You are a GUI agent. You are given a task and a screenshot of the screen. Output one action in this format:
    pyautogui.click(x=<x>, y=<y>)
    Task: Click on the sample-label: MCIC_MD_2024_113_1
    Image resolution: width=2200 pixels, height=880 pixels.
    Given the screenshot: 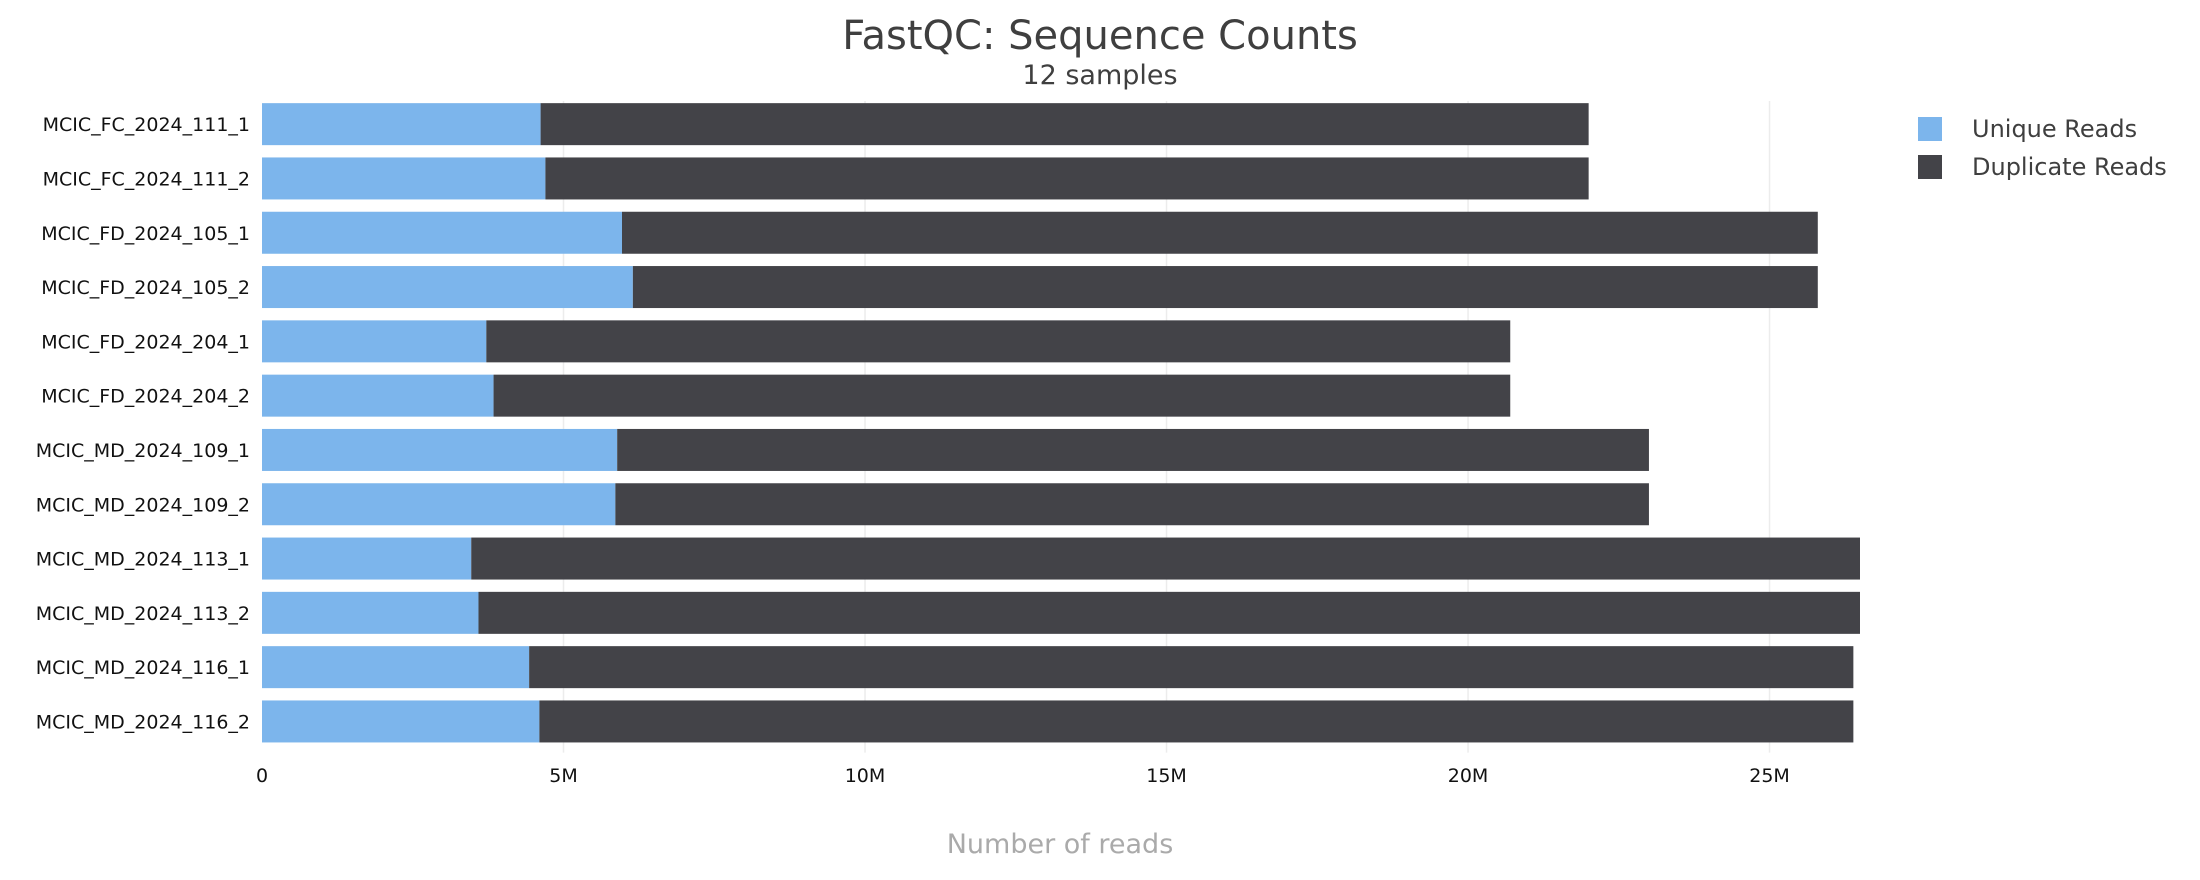 What is the action you would take?
    pyautogui.click(x=143, y=560)
    